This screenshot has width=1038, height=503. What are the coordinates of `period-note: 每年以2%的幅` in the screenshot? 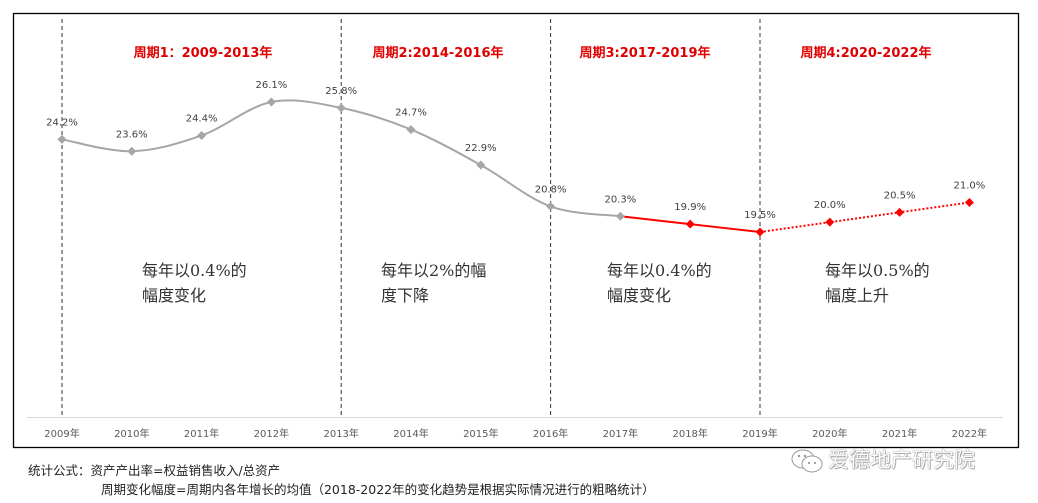 It's located at (433, 270).